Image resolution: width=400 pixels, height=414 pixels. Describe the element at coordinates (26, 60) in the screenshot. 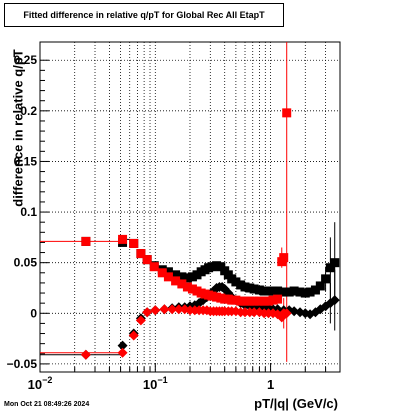

I see `y-tick-label: 0.25` at that location.